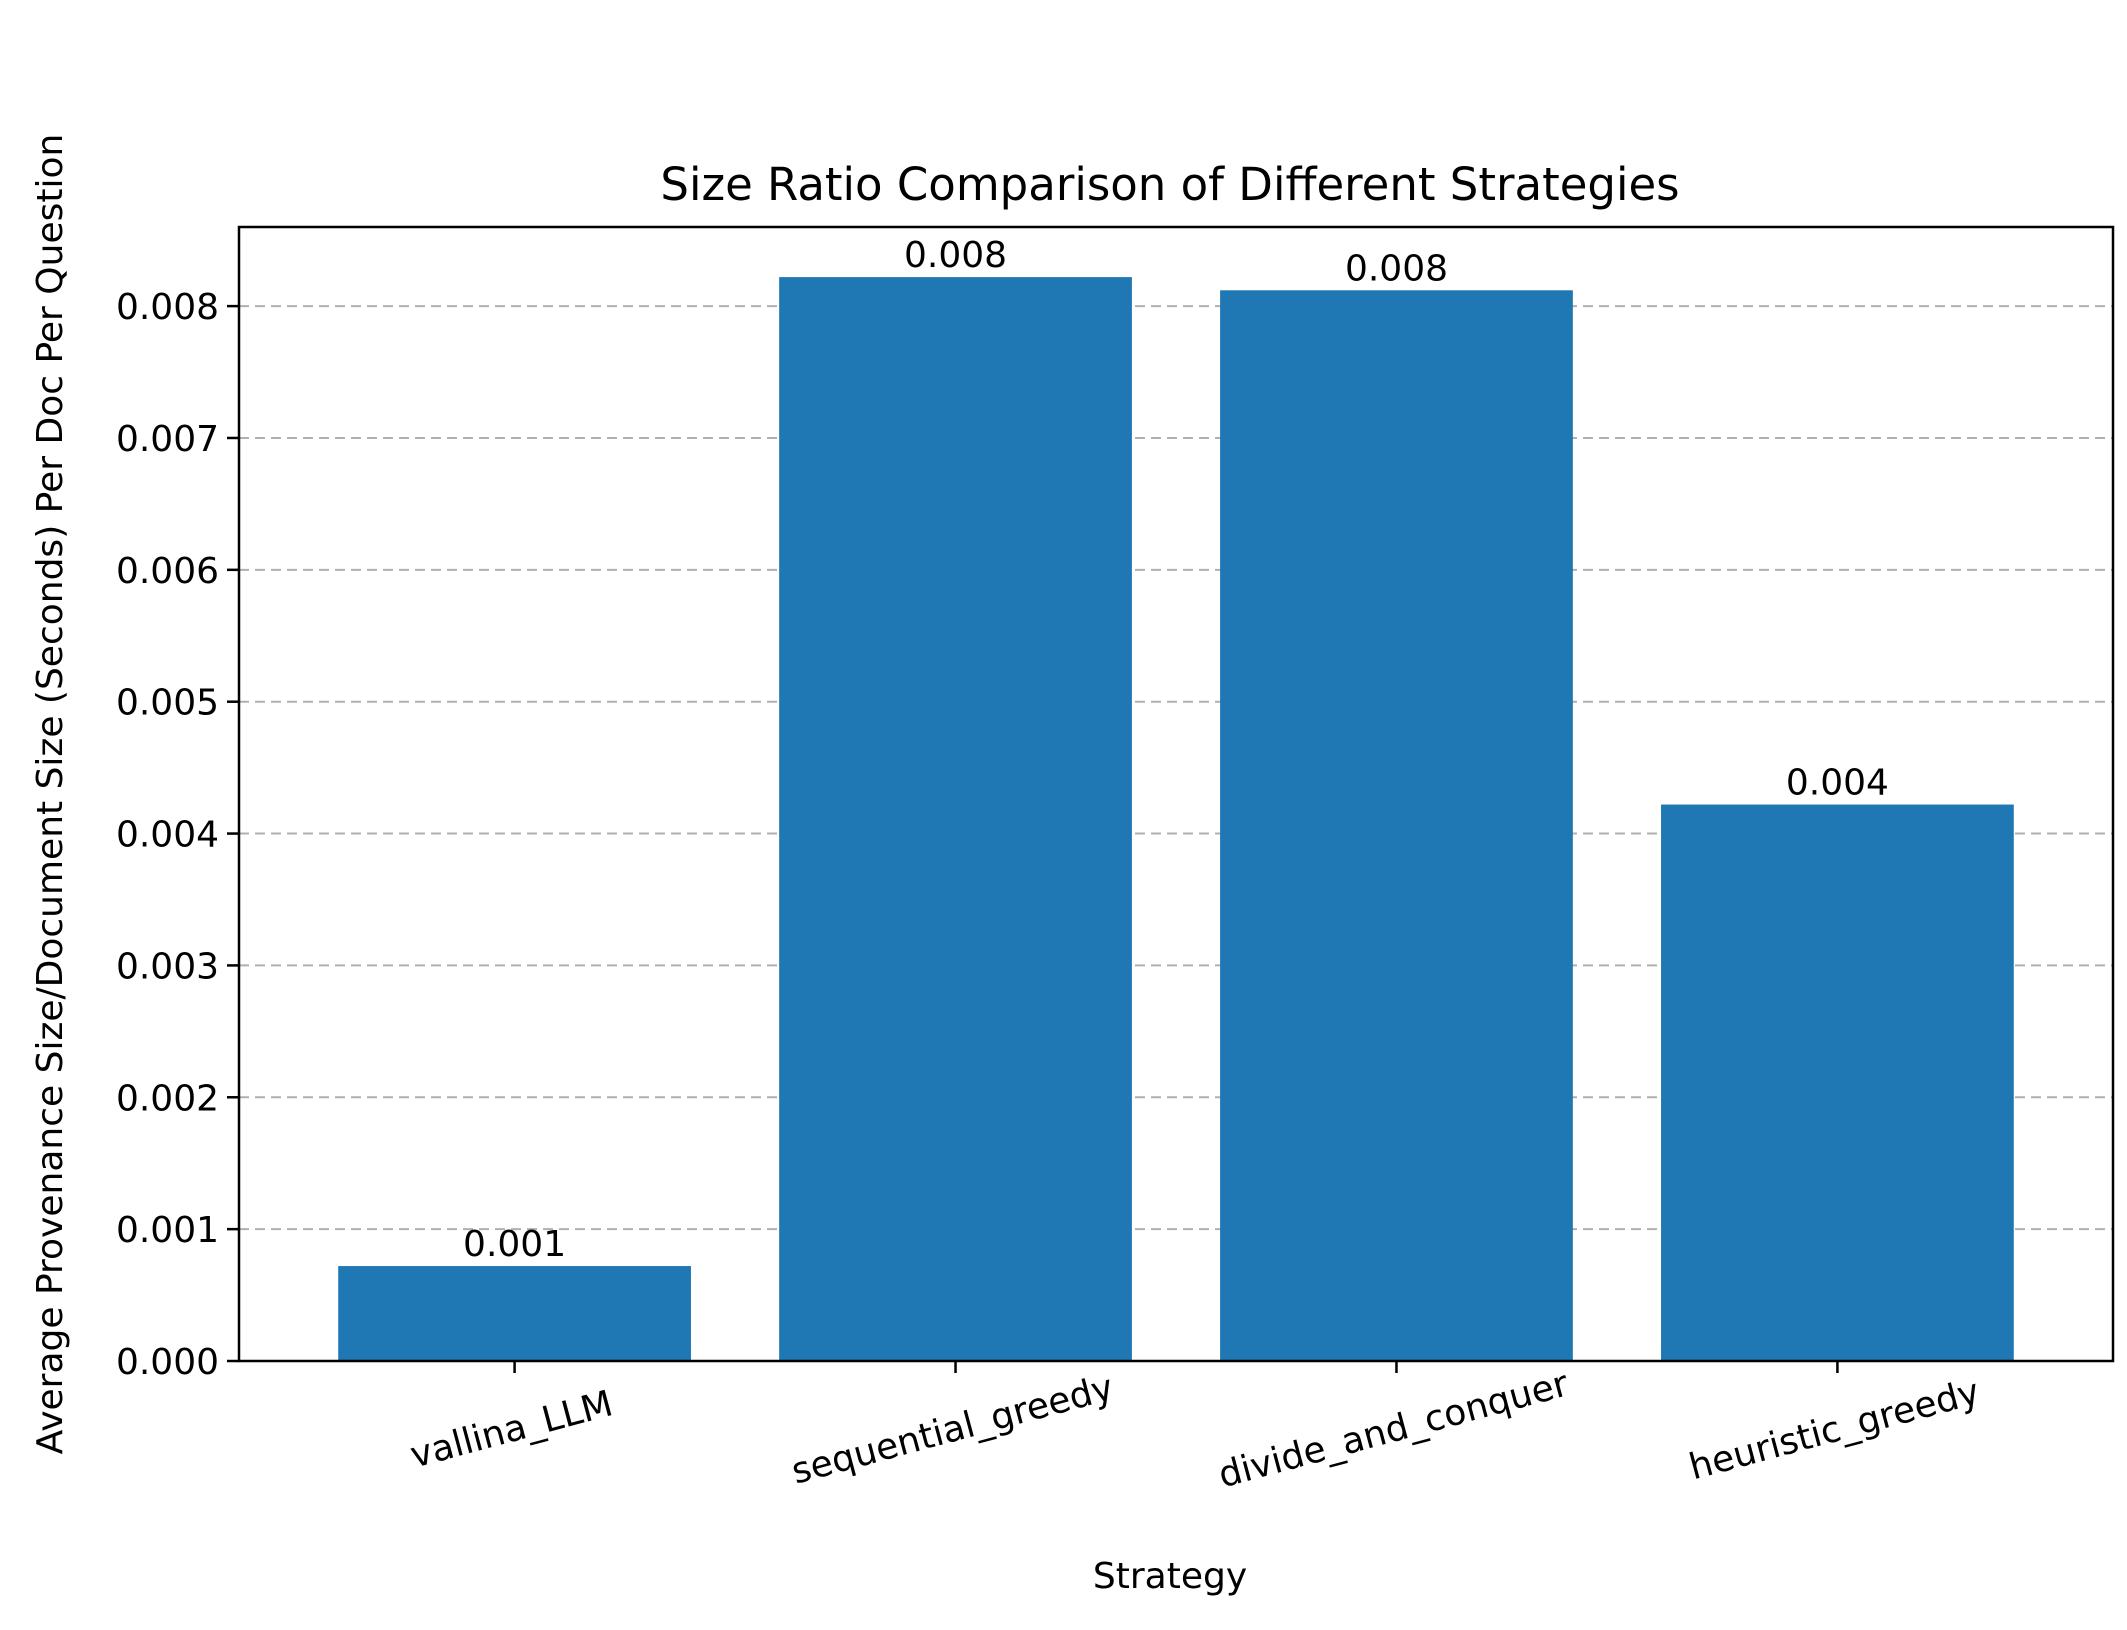 The height and width of the screenshot is (1630, 2127). What do you see at coordinates (167, 1098) in the screenshot?
I see `y-tick-label: 0.002` at bounding box center [167, 1098].